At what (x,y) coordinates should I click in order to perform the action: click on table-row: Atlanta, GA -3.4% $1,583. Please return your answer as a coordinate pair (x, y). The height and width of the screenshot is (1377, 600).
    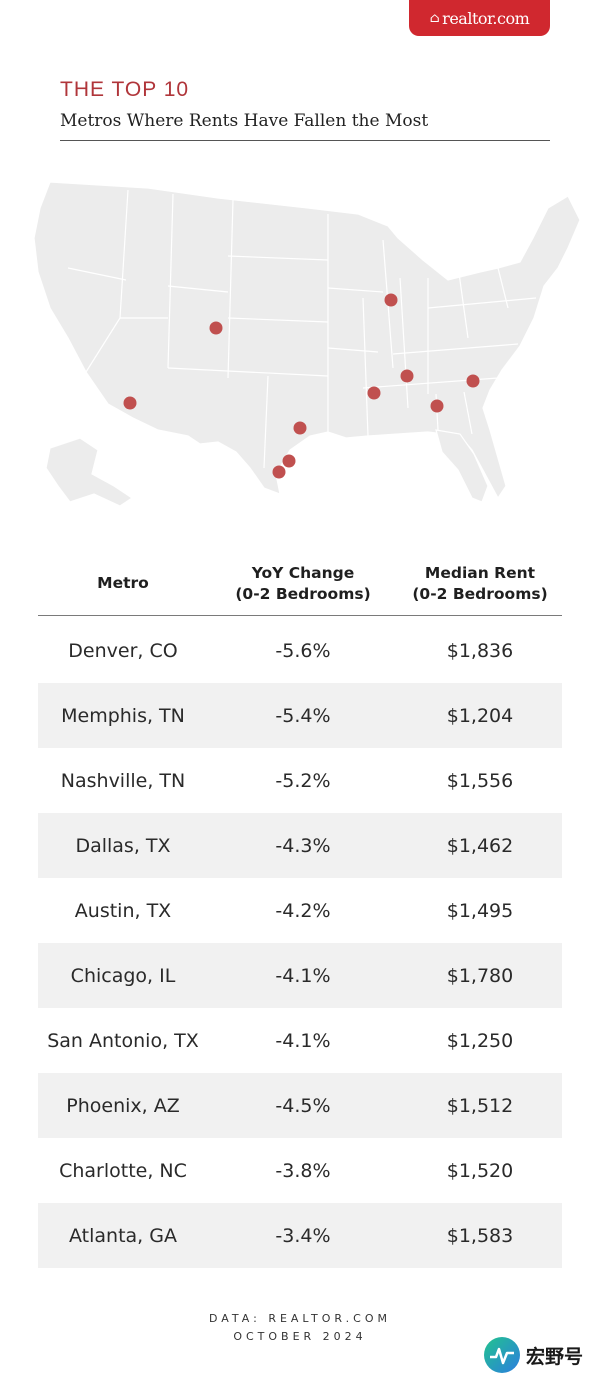
    Looking at the image, I should click on (300, 1235).